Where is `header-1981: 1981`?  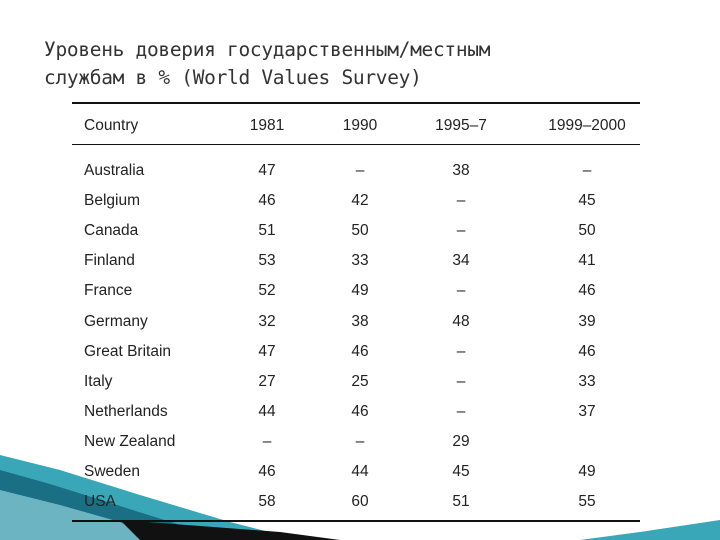 header-1981: 1981 is located at coordinates (267, 125).